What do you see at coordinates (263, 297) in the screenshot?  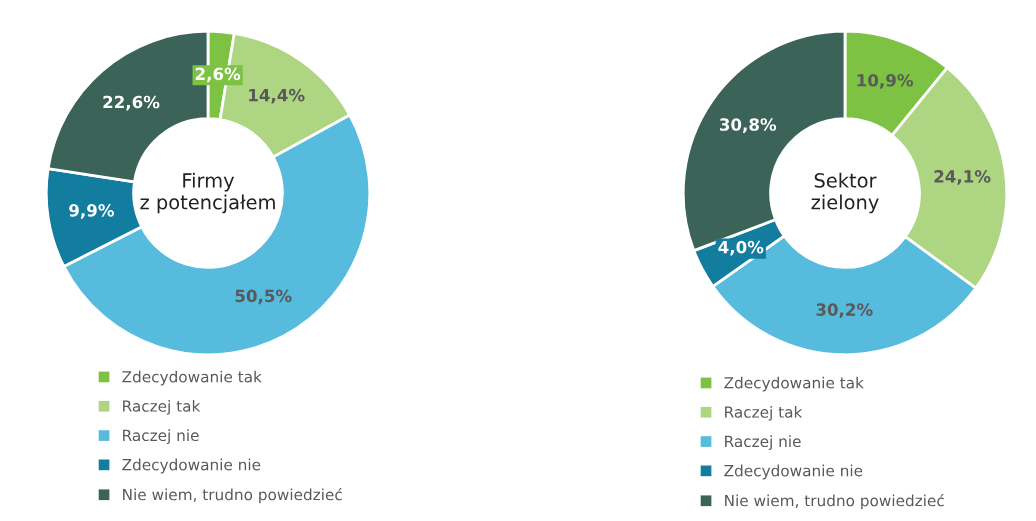 I see `data-label: 50,5%` at bounding box center [263, 297].